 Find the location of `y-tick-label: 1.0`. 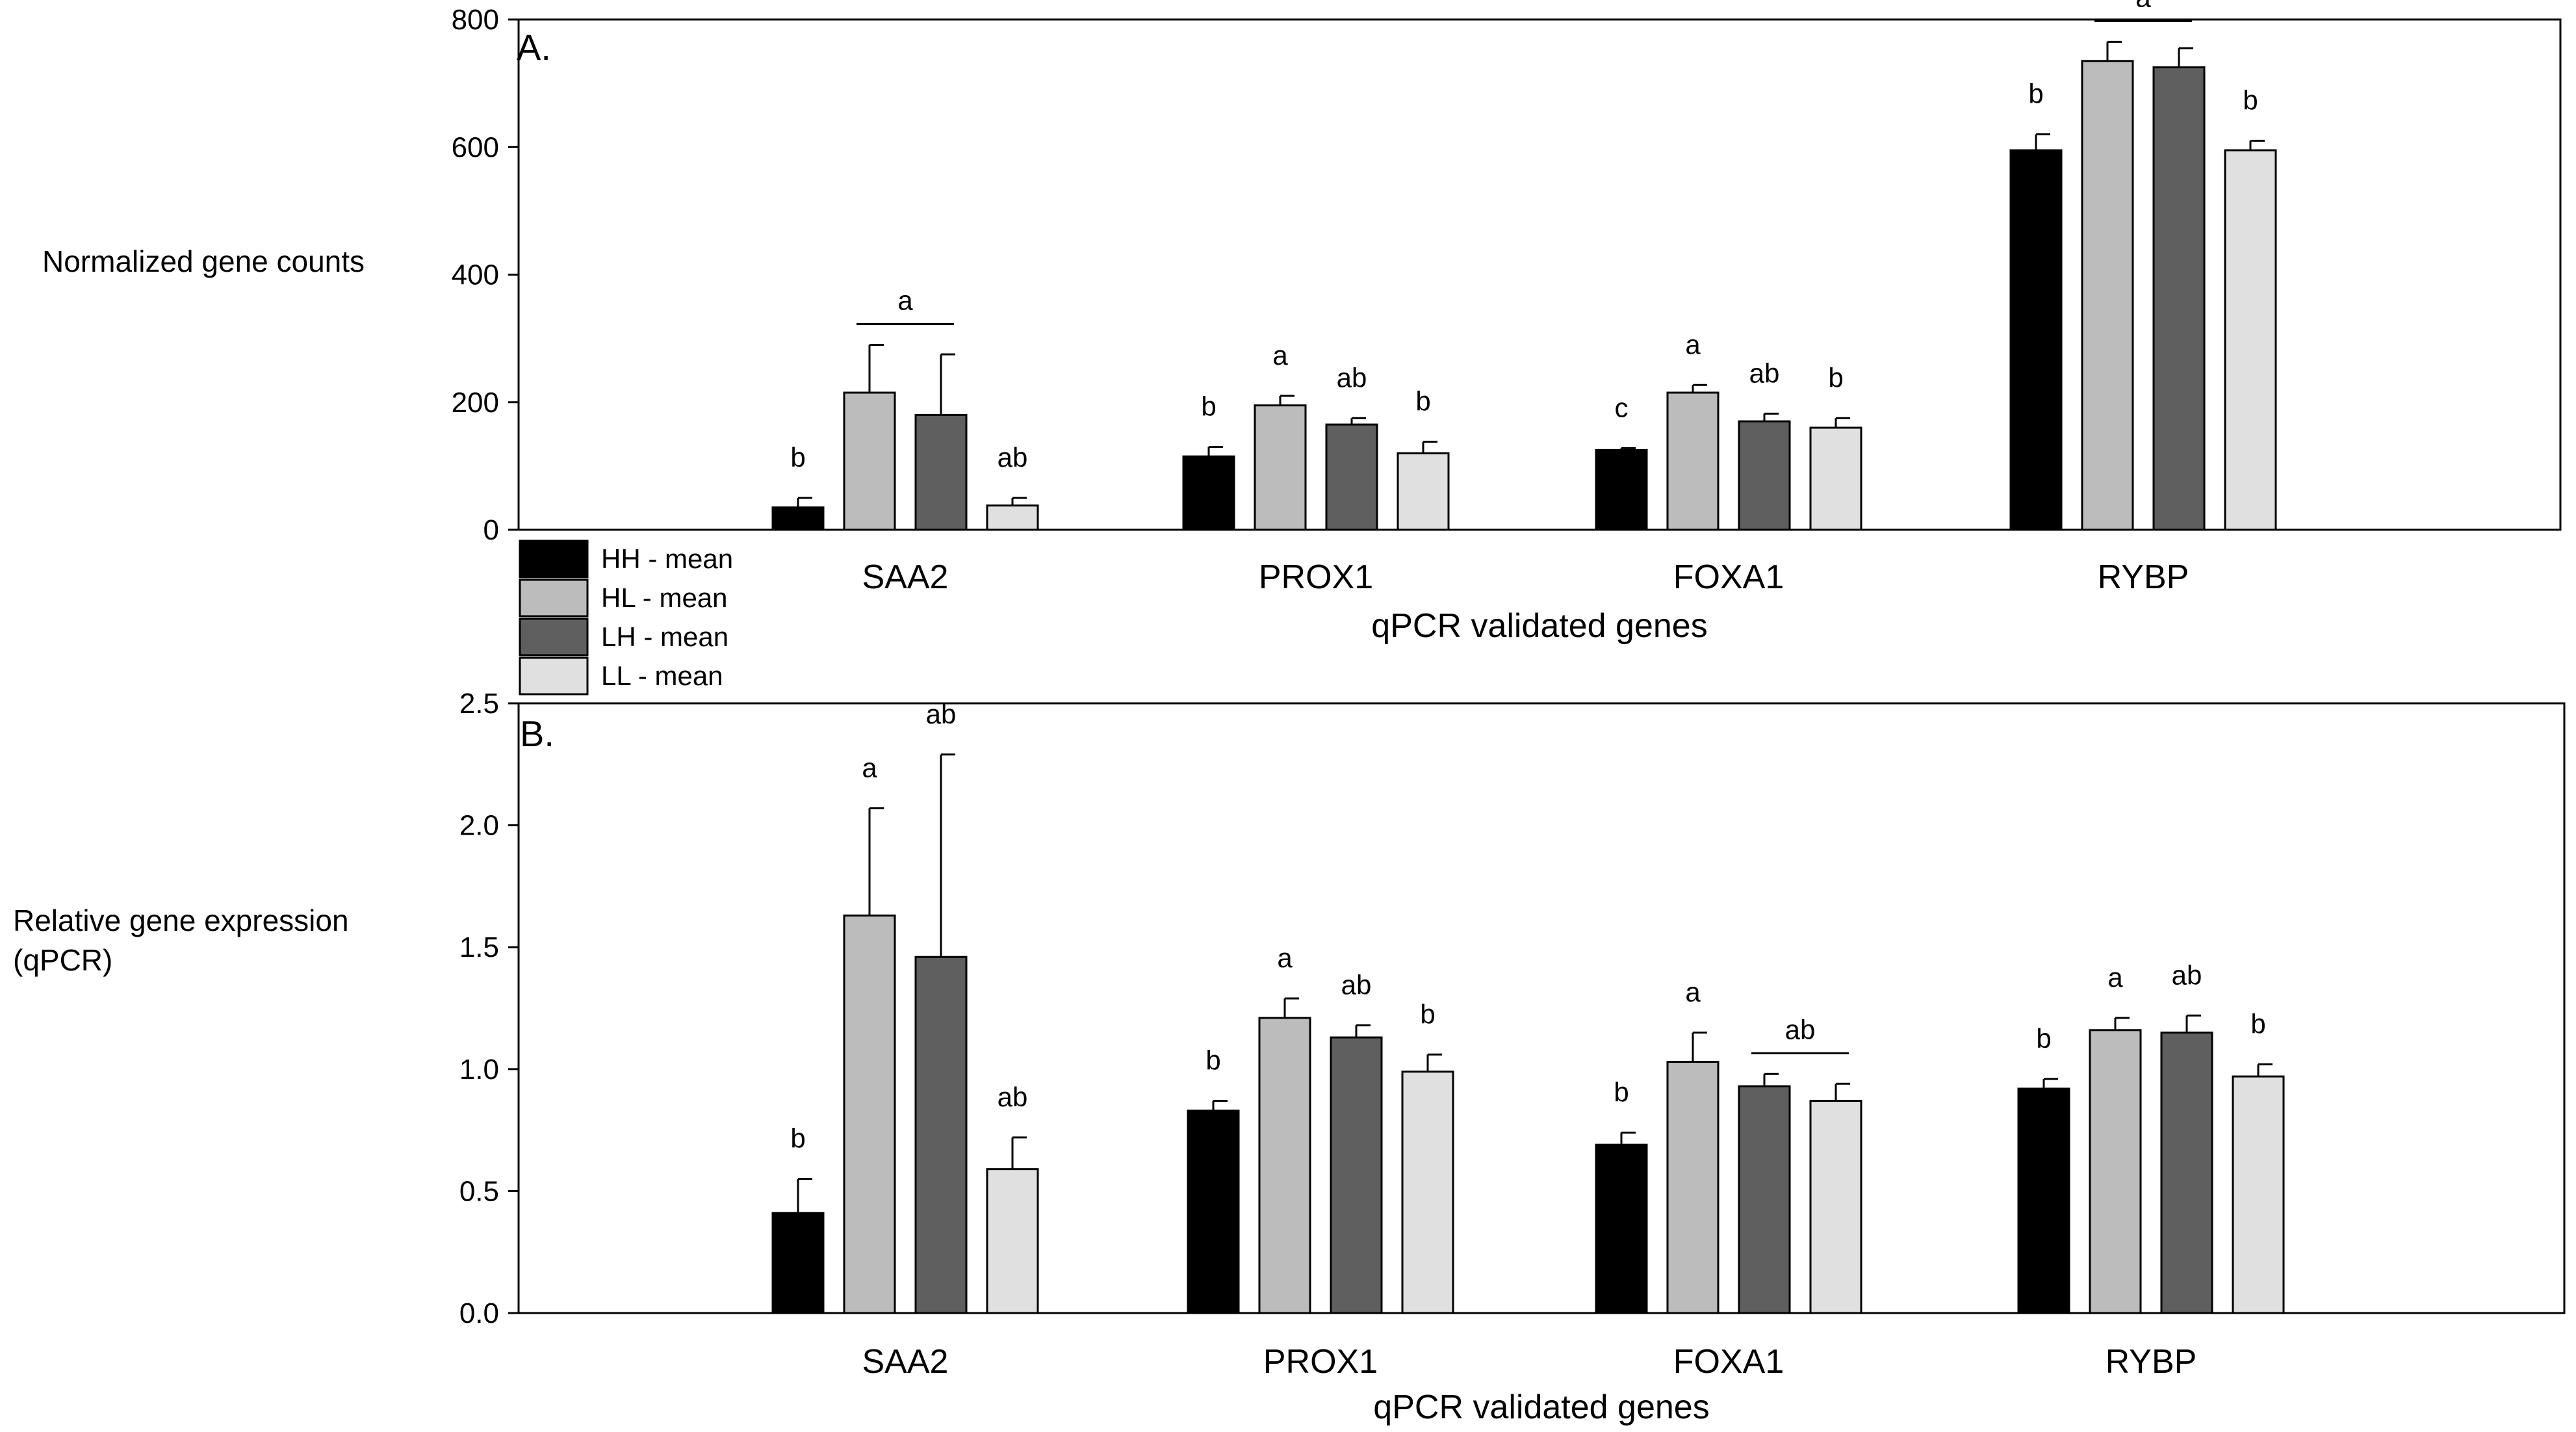

y-tick-label: 1.0 is located at coordinates (479, 1070).